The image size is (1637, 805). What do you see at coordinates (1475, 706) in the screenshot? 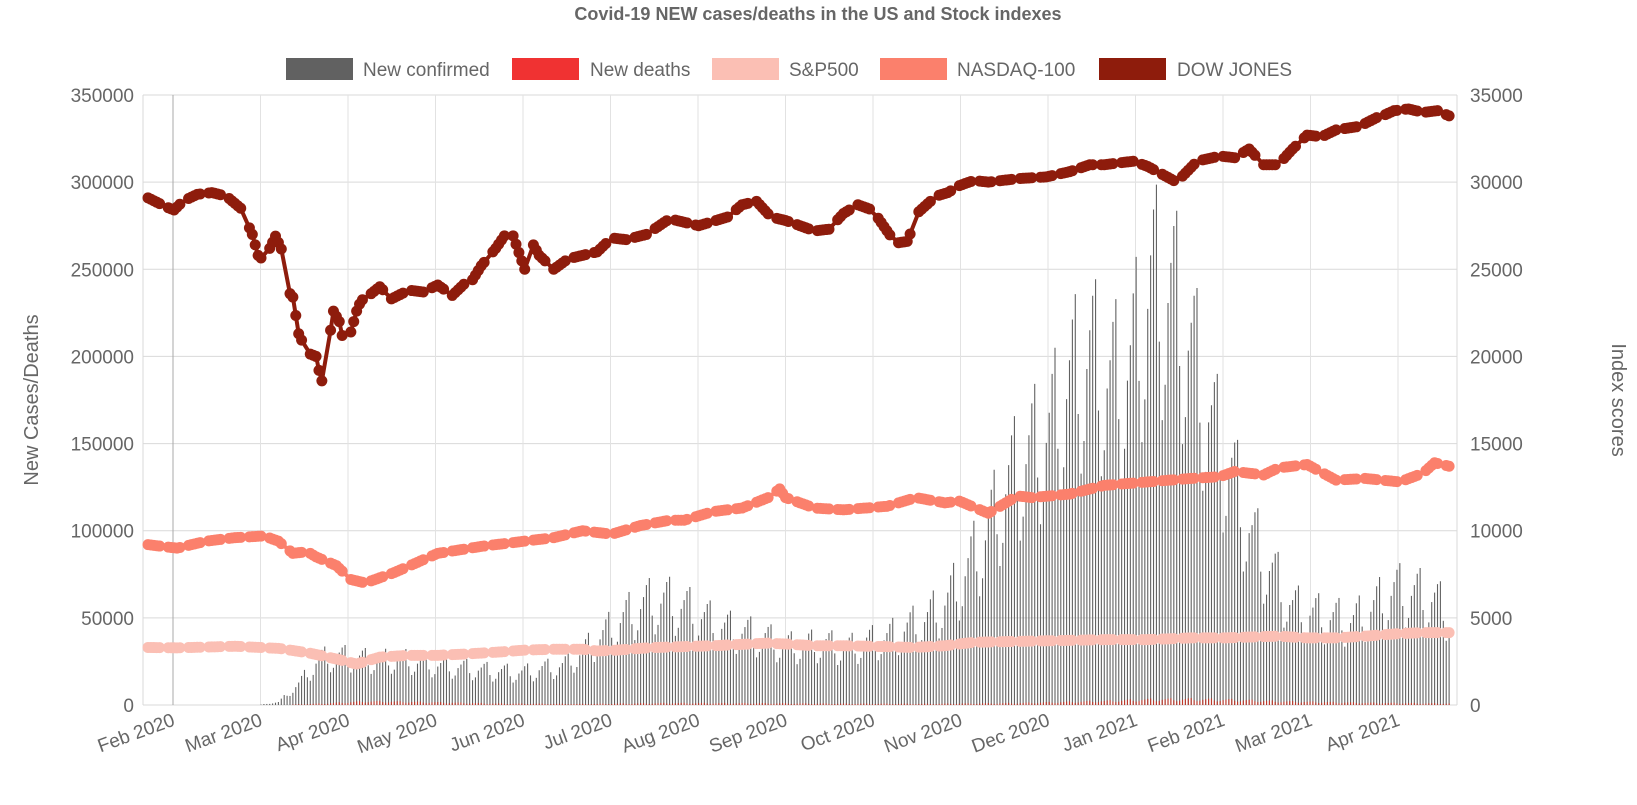
I see `y-right-tick-label: 0` at bounding box center [1475, 706].